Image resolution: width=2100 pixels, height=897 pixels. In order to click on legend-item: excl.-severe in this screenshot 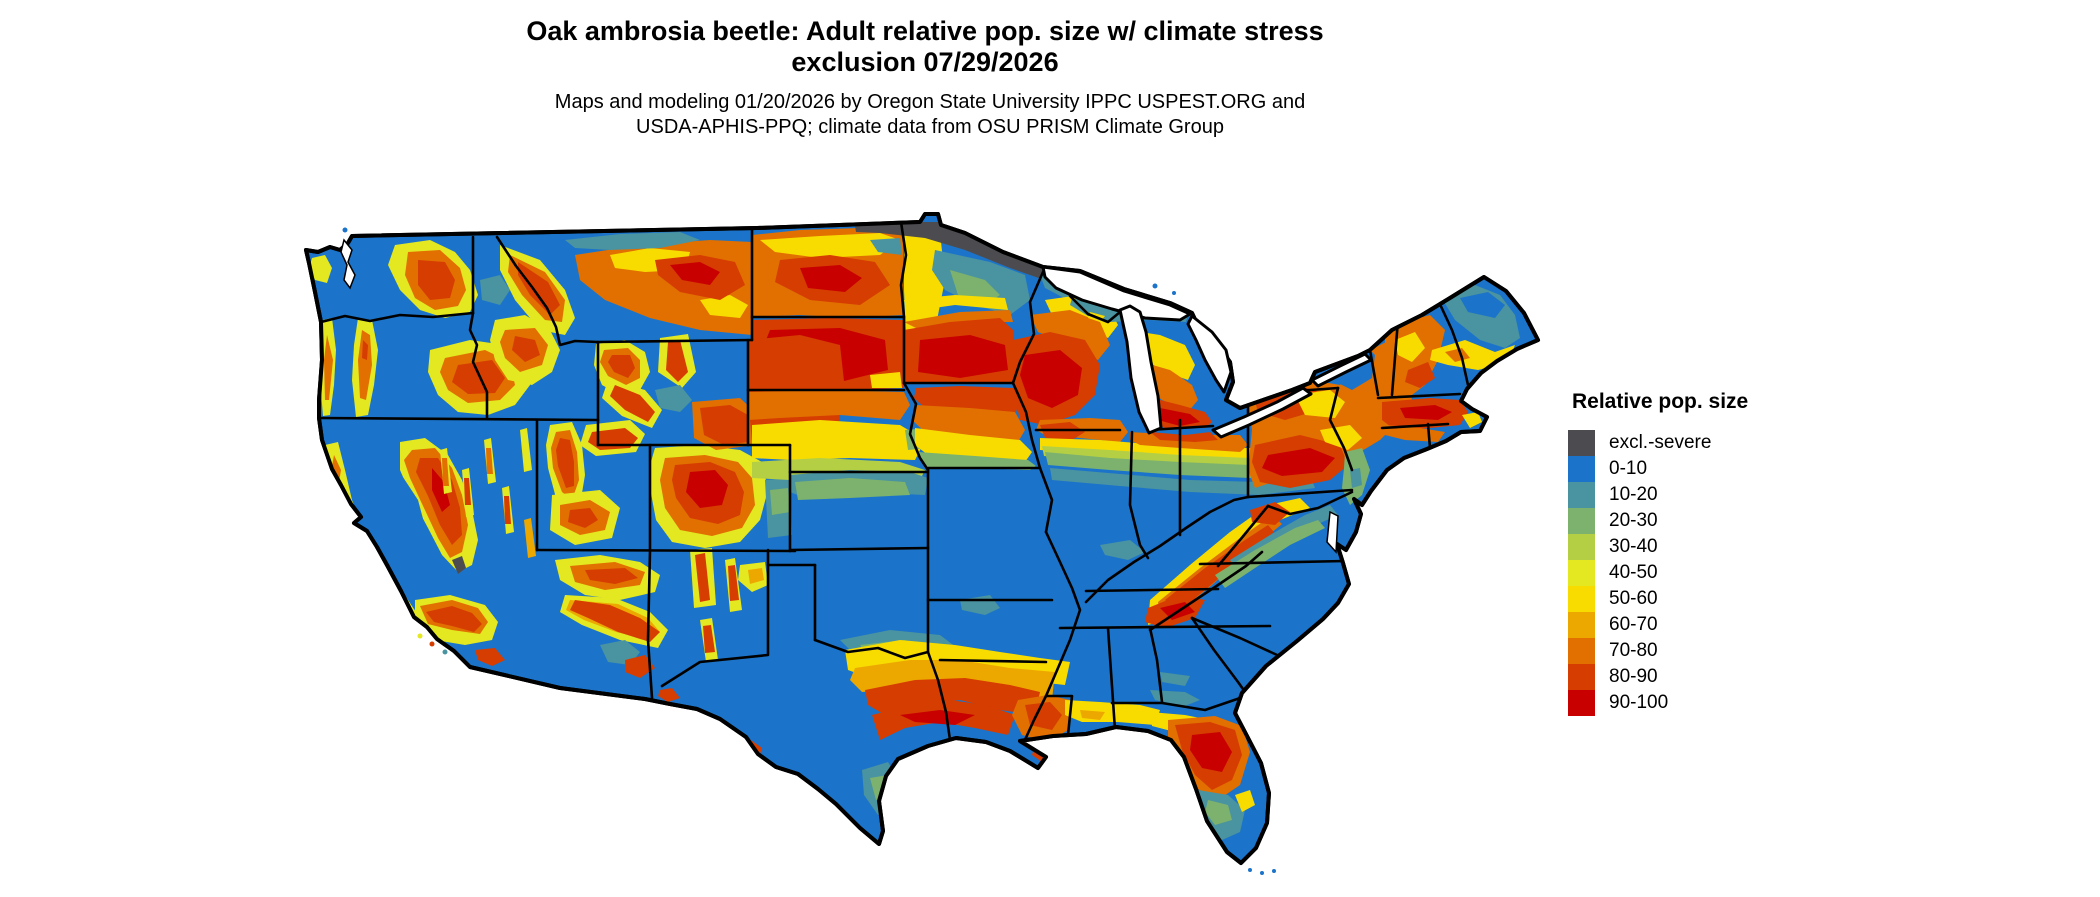, I will do `click(1708, 443)`.